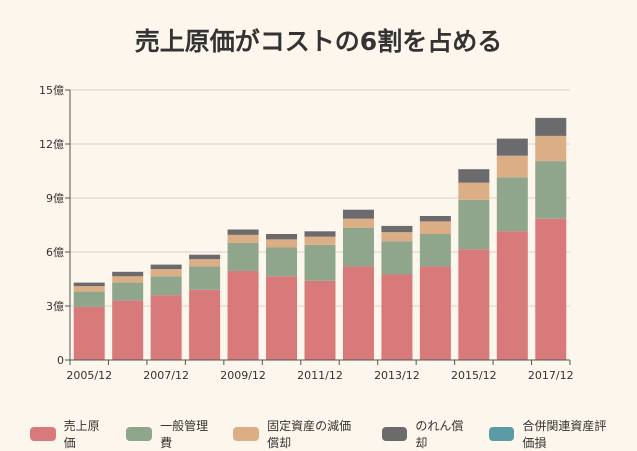 The image size is (637, 451). I want to click on x-tick-label: 2007/12, so click(166, 375).